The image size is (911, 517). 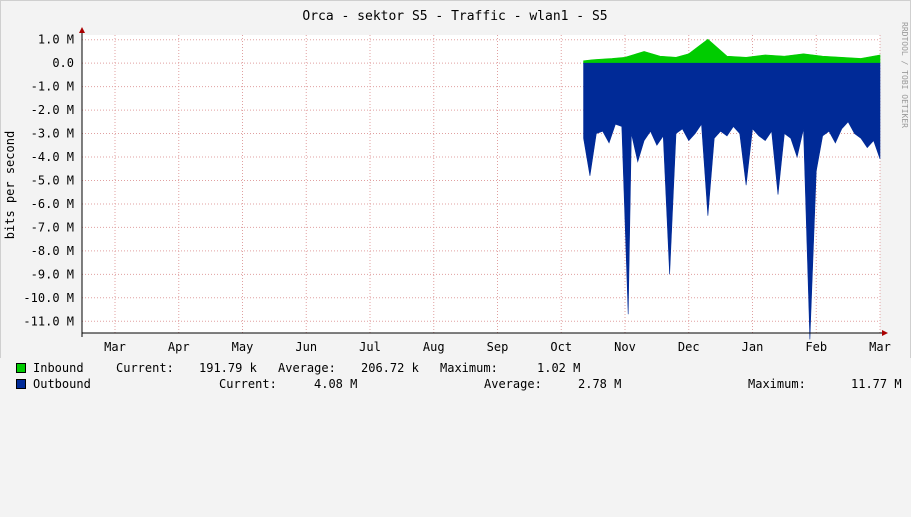 I want to click on y-tick-label: -6.0 M, so click(x=52, y=204).